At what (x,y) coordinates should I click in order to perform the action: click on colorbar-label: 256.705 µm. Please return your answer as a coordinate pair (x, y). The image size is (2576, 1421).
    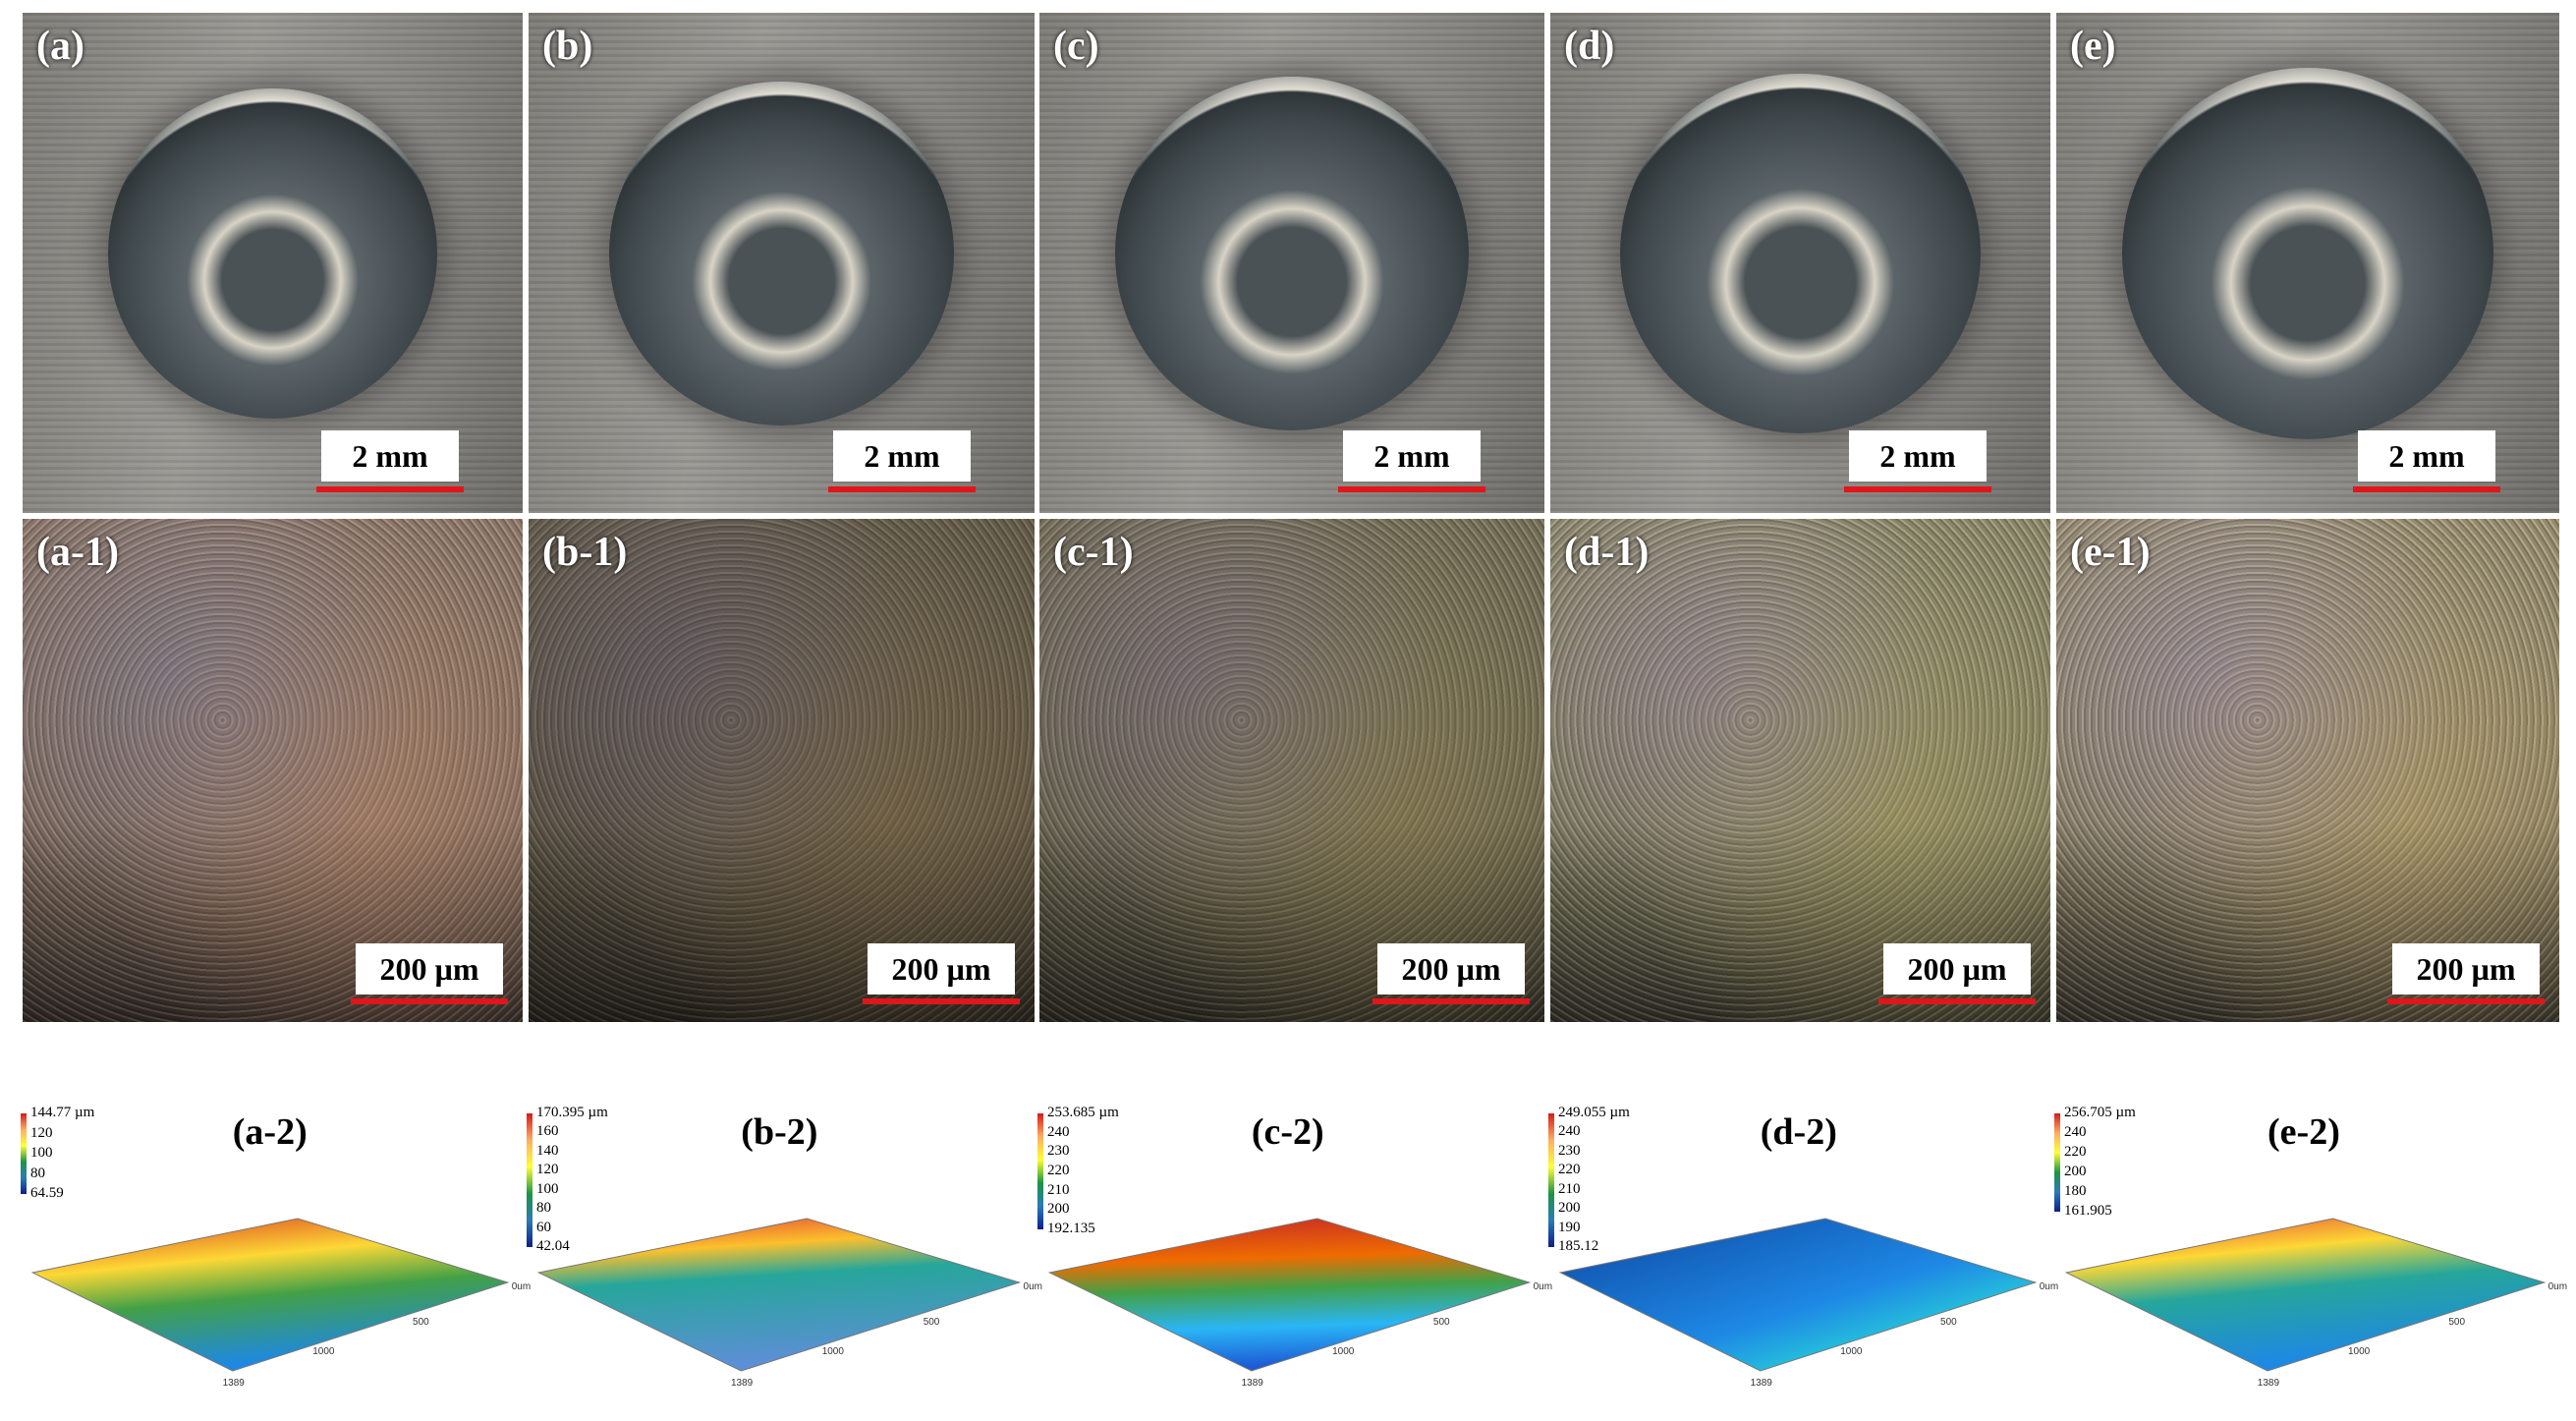
    Looking at the image, I should click on (2100, 1112).